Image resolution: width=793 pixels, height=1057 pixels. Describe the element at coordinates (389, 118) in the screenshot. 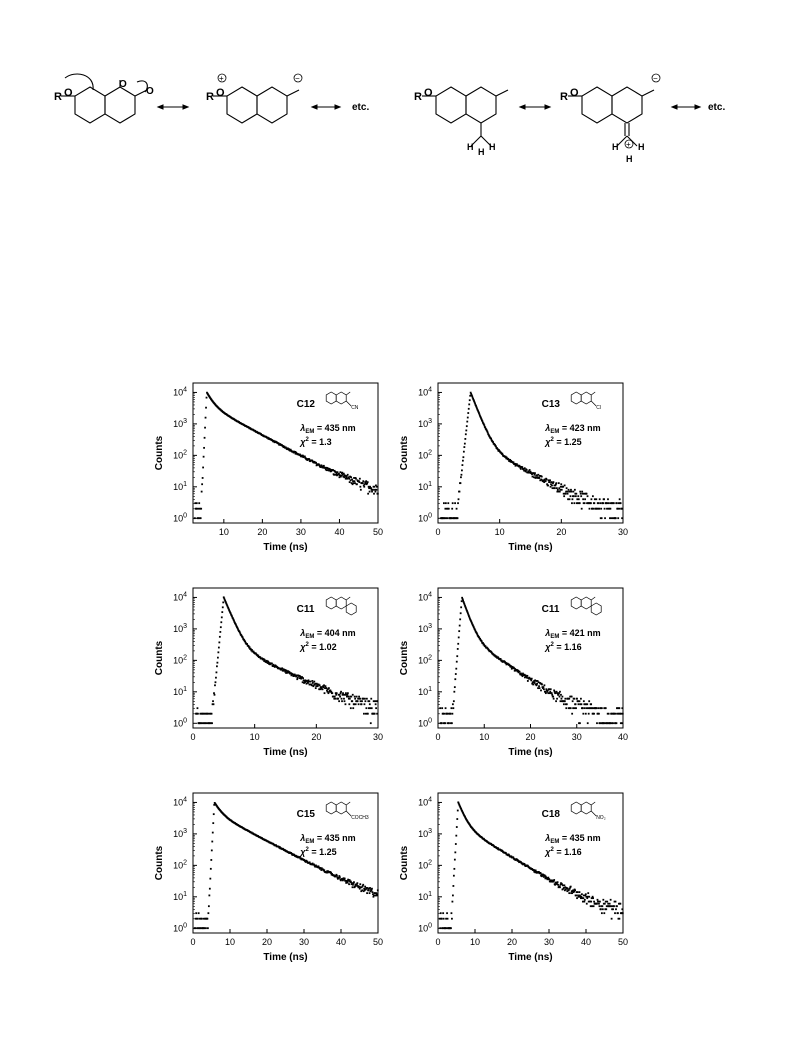

I see `resonance-scheme: R O O O R O + − etc. R O H H` at that location.